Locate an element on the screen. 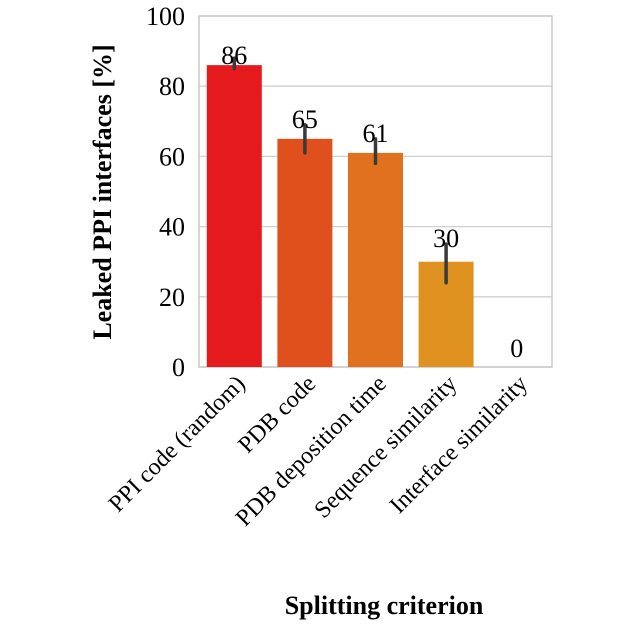 The width and height of the screenshot is (635, 643). x-axis-title: Splitting criterion is located at coordinates (384, 605).